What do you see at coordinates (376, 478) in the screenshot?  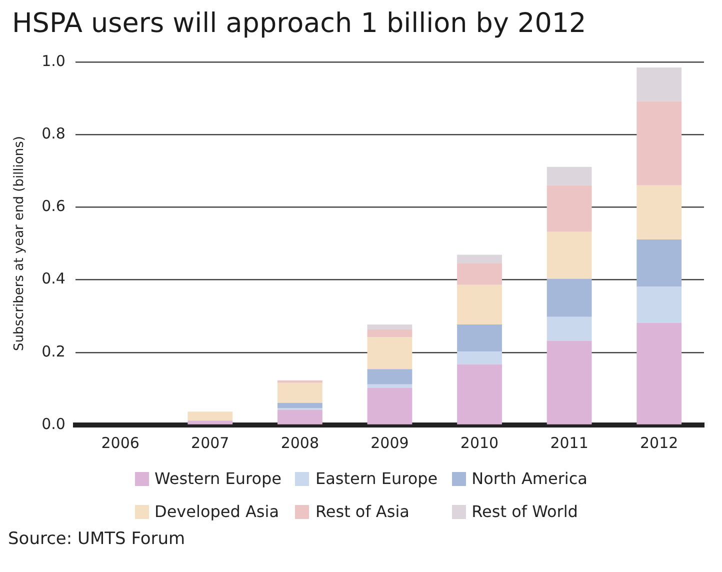 I see `legend-label: Eastern Europe` at bounding box center [376, 478].